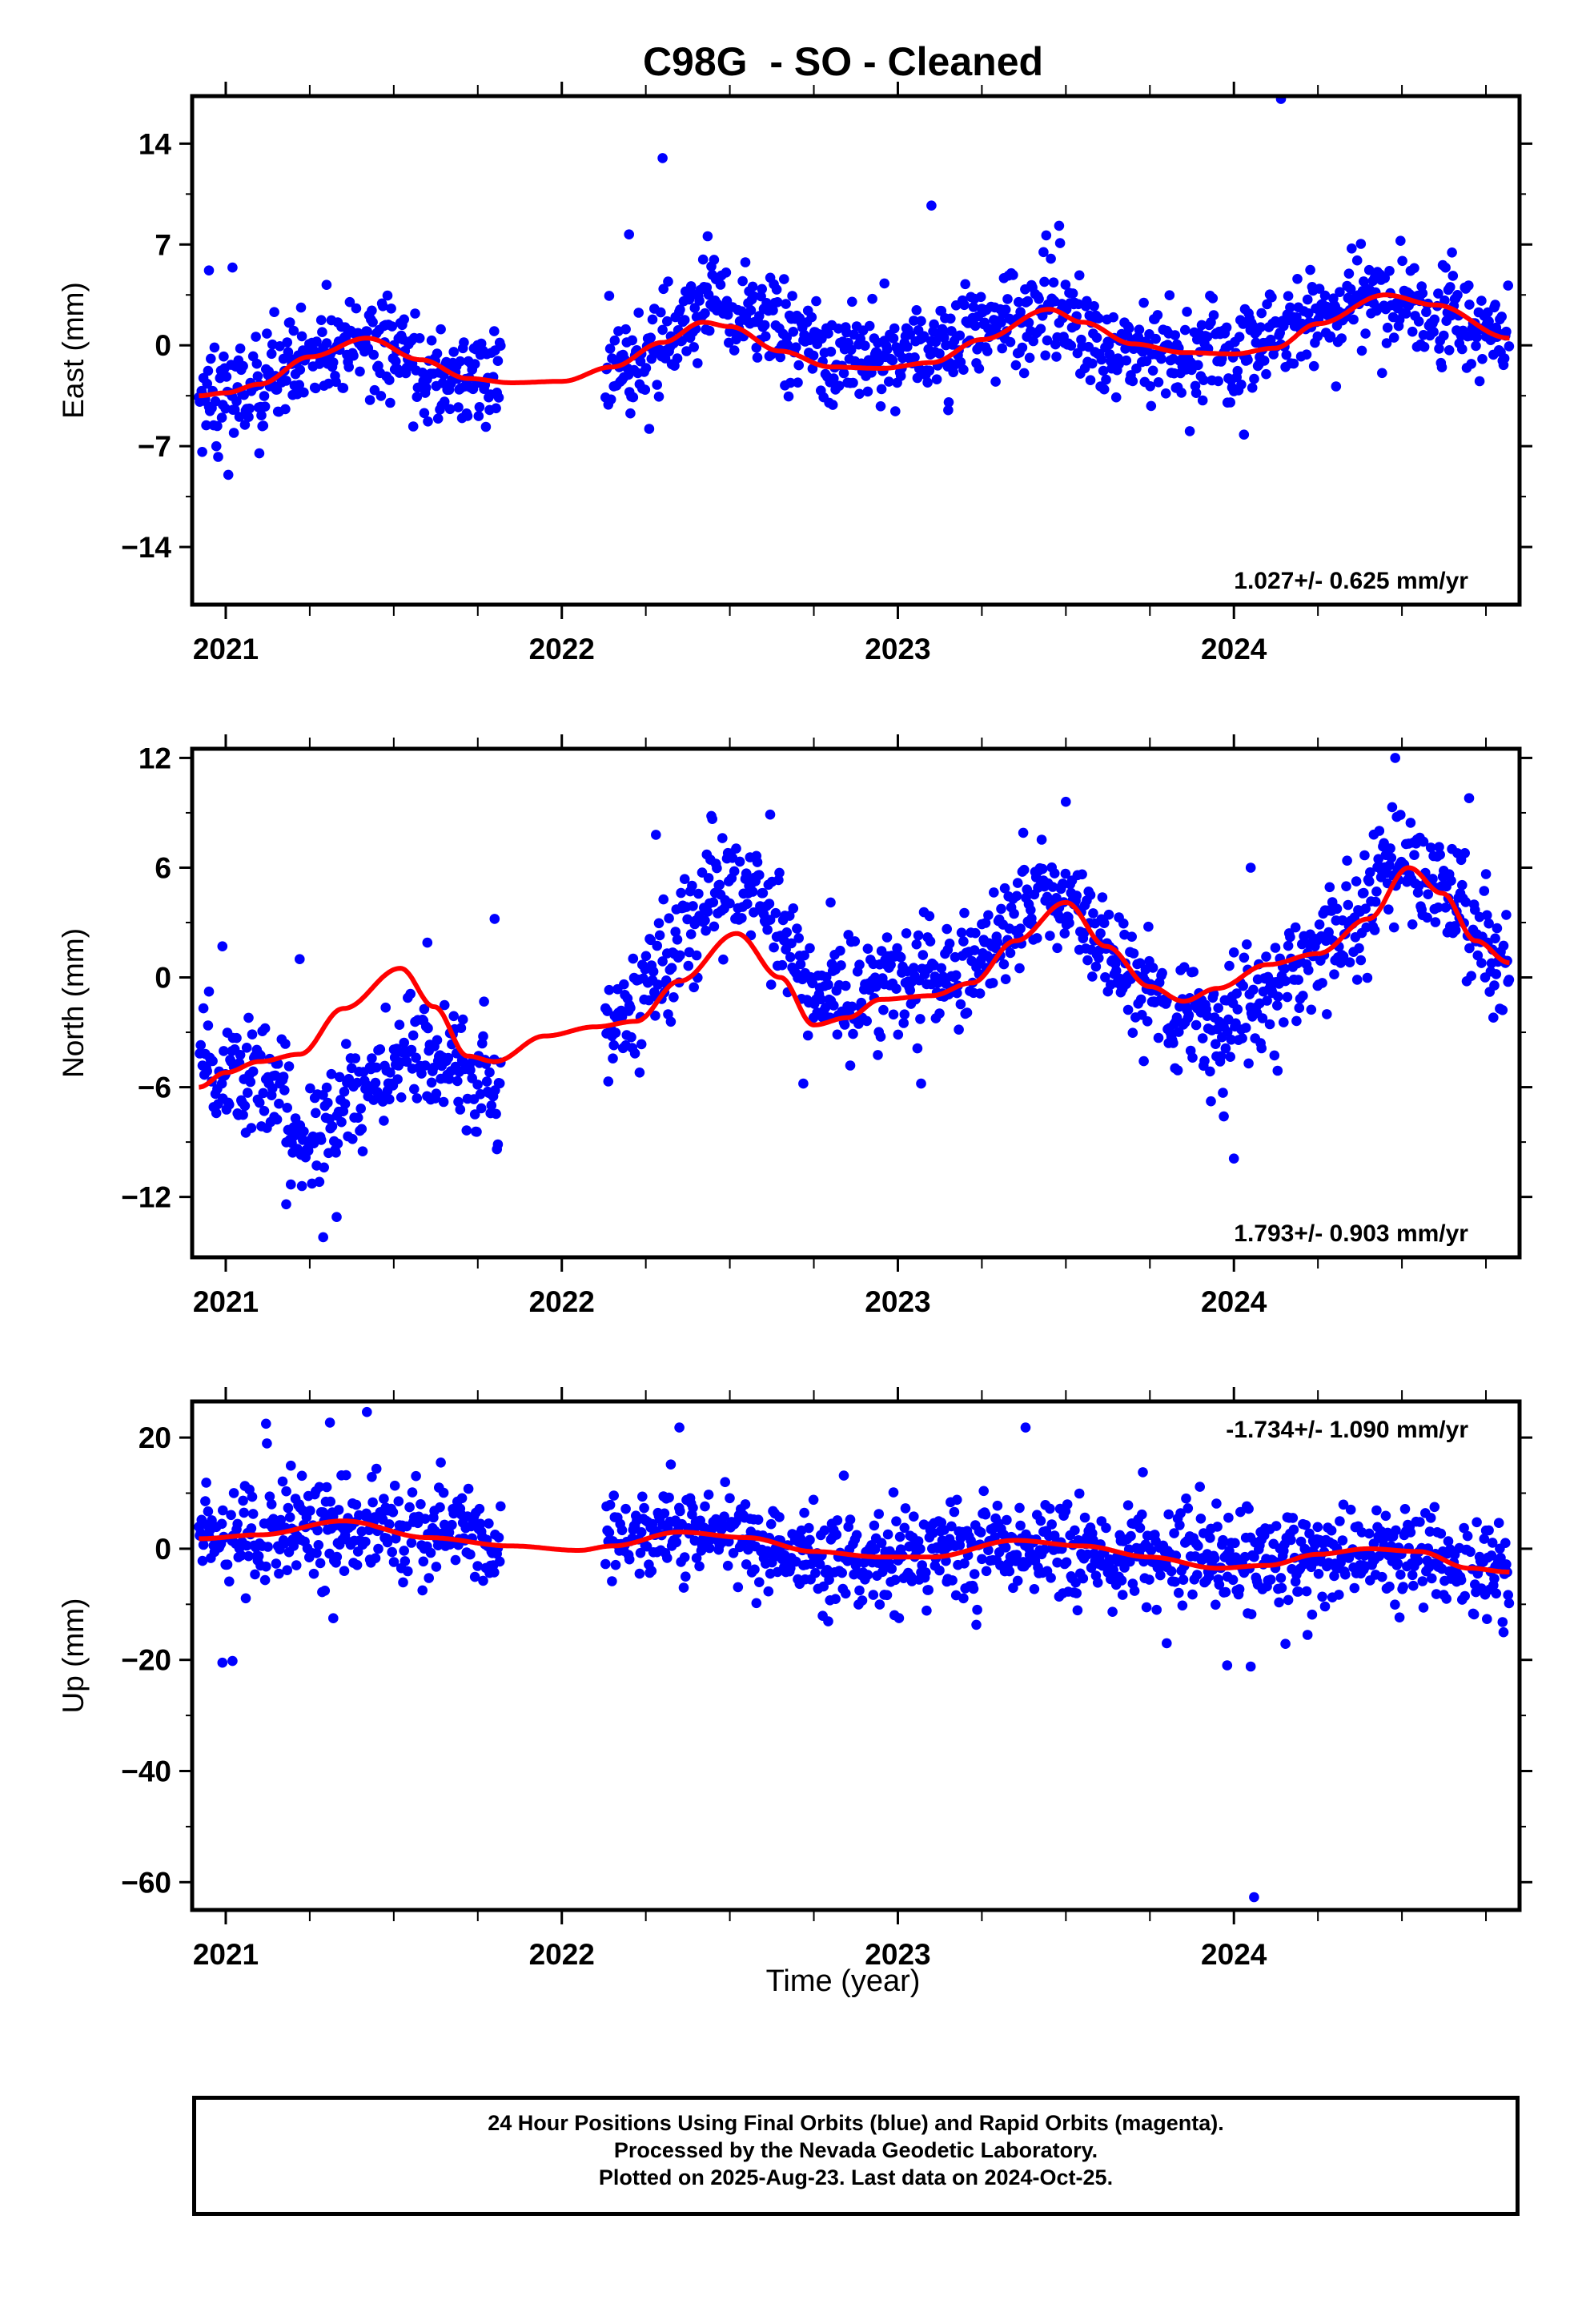 This screenshot has height=2324, width=1582. What do you see at coordinates (163, 345) in the screenshot?
I see `east-y-tick-label: 0` at bounding box center [163, 345].